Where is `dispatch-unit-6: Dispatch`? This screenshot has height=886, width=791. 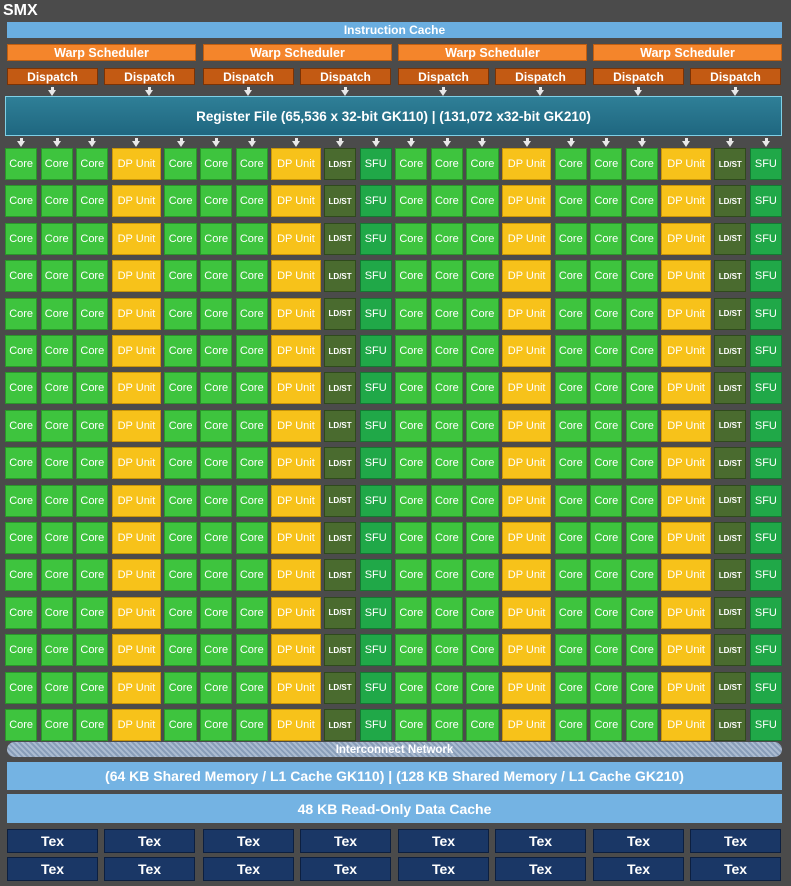
dispatch-unit-6: Dispatch is located at coordinates (540, 76).